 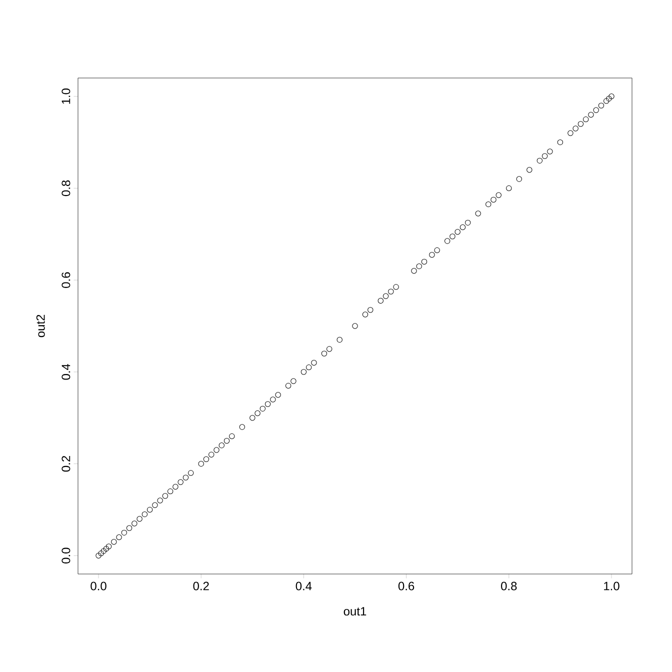 What do you see at coordinates (66, 280) in the screenshot?
I see `y-tick-label: 0.6` at bounding box center [66, 280].